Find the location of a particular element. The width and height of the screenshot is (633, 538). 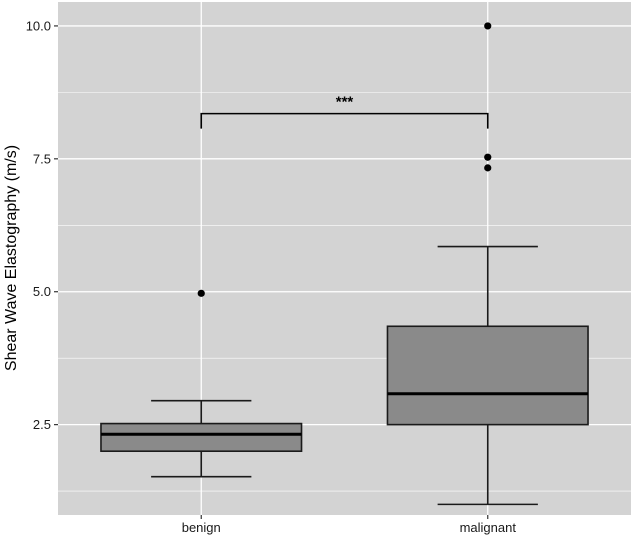

significance-bracket: *** is located at coordinates (344, 111).